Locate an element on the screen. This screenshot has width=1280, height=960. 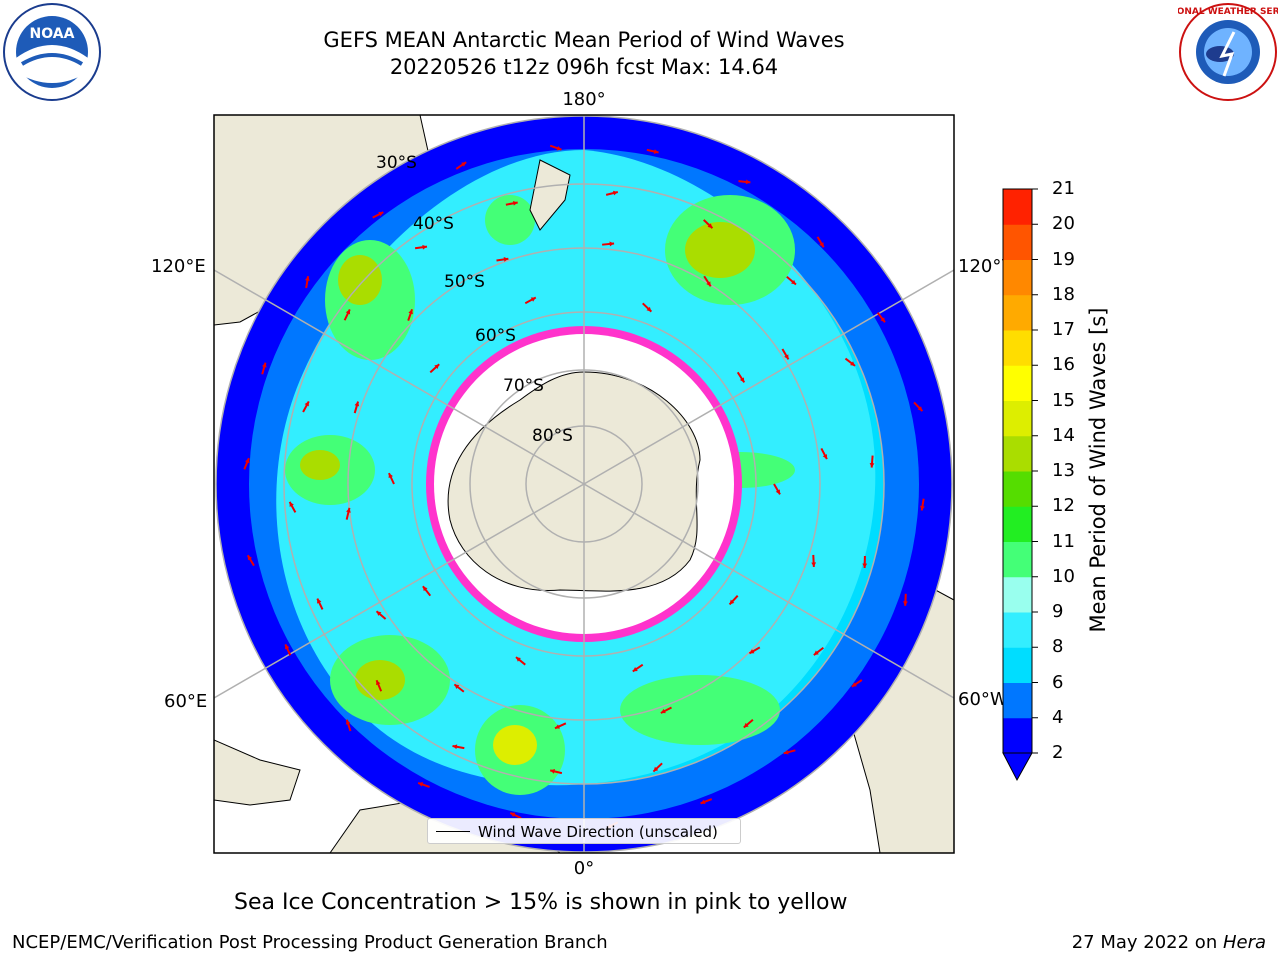
colorbar-tick-label: 18 is located at coordinates (1063, 294).